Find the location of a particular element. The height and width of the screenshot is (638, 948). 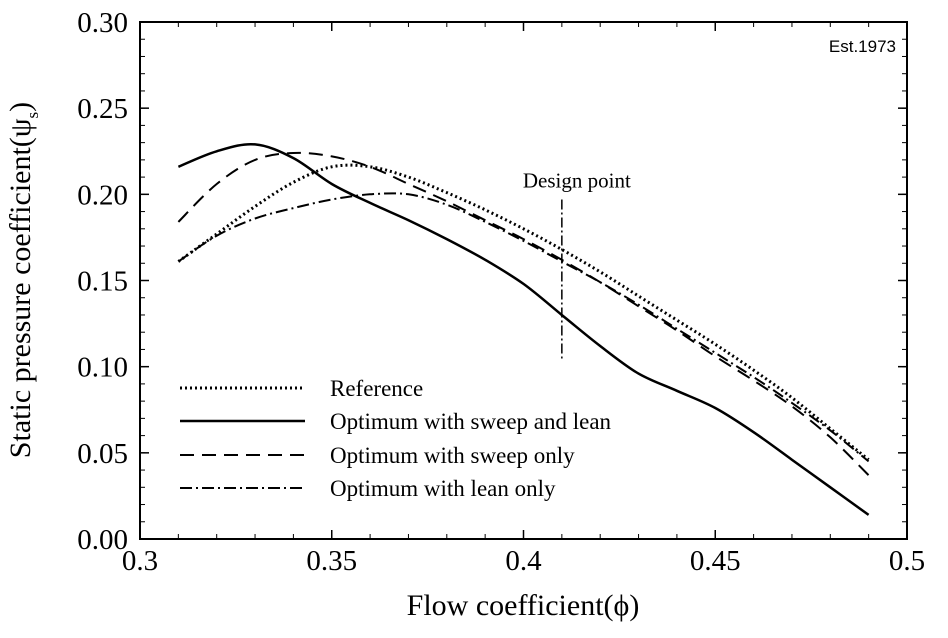

x-tick-label: 0.35 is located at coordinates (331, 561).